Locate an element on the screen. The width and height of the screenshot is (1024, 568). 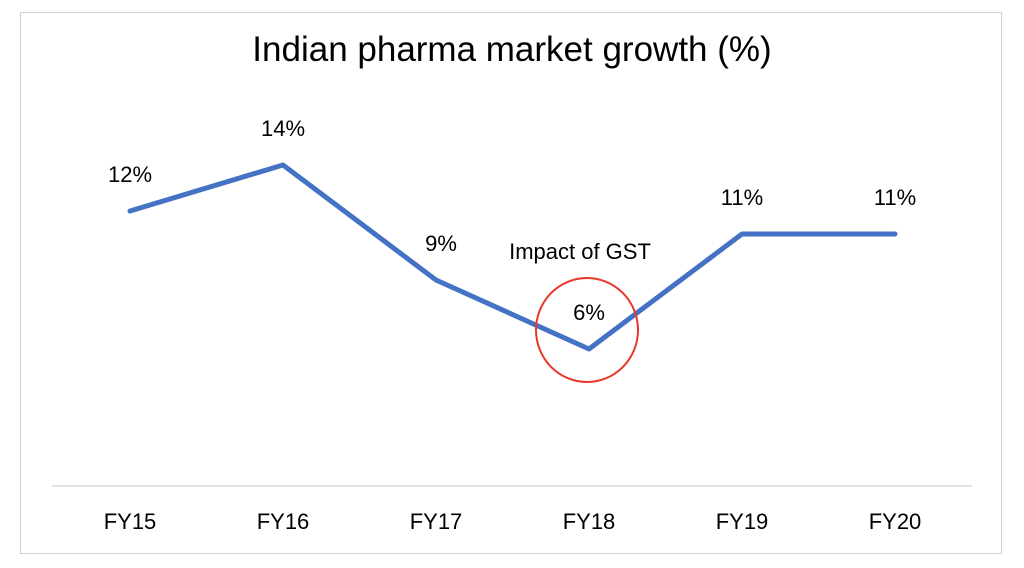
x-tick-label-fy19: FY19 is located at coordinates (742, 521).